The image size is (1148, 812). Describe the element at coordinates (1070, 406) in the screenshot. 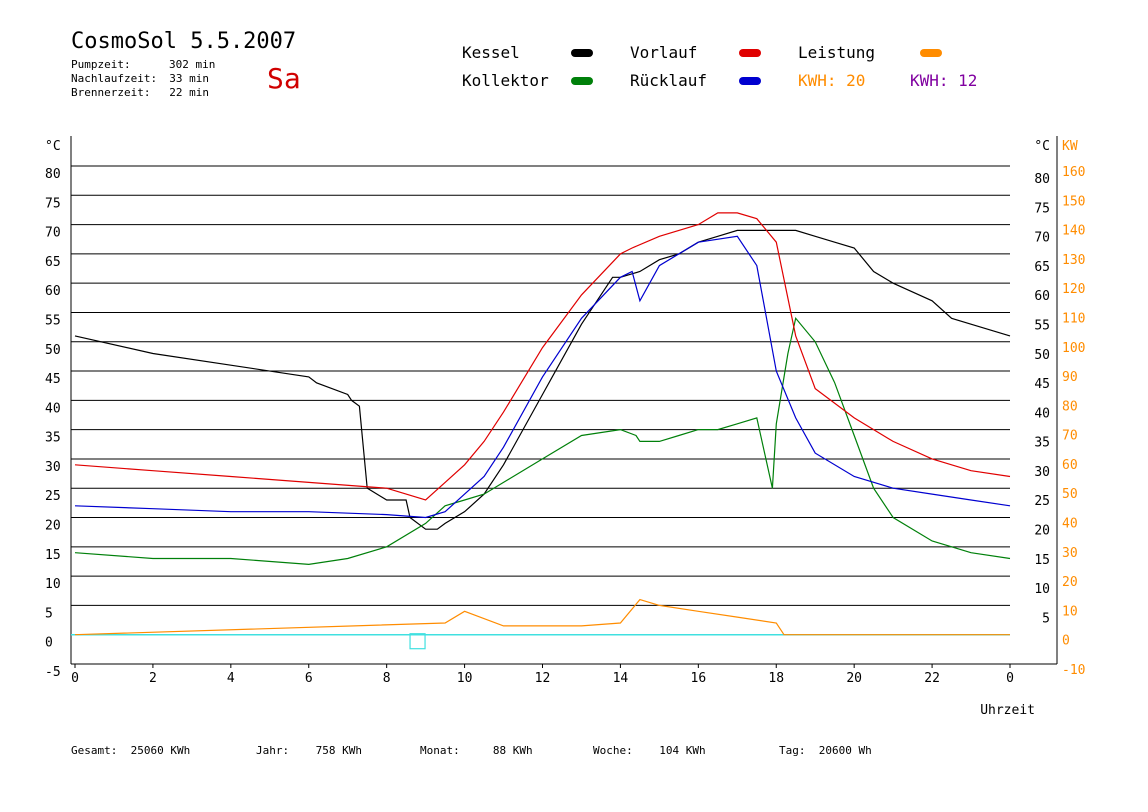

I see `y-kw-tick-label: 80` at that location.